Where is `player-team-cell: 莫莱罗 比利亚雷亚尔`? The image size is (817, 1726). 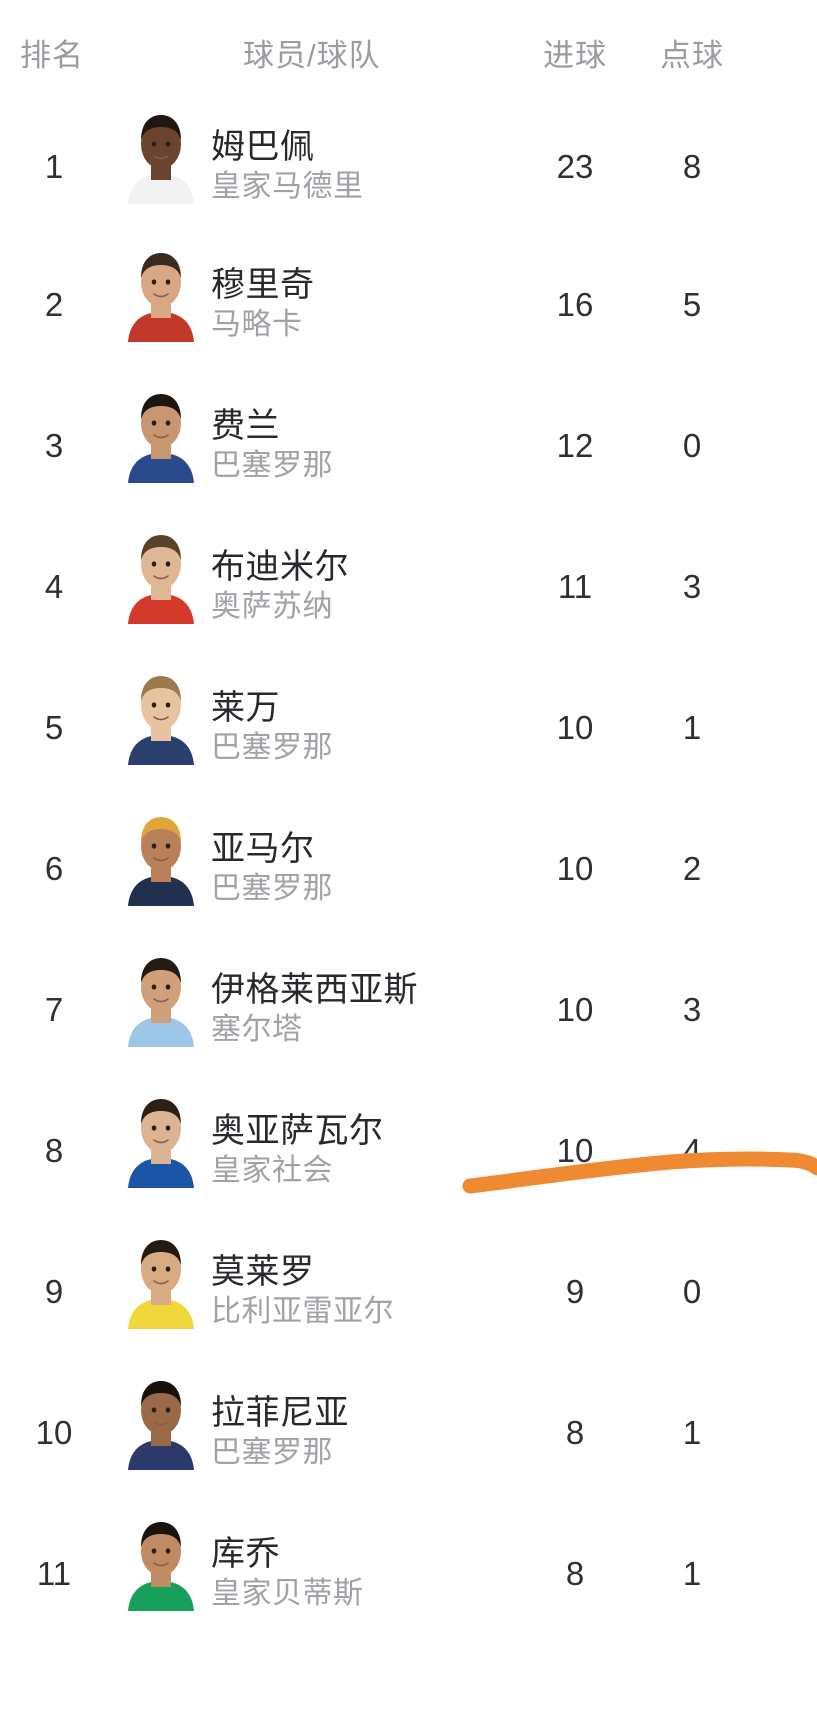 player-team-cell: 莫莱罗 比利亚雷亚尔 is located at coordinates (371, 1291).